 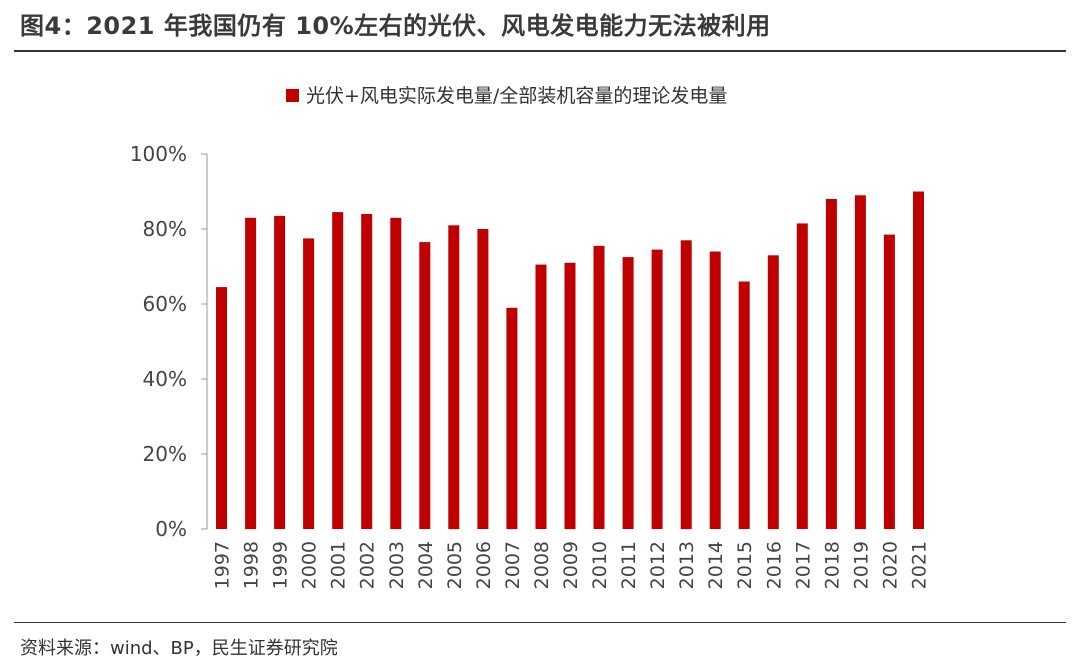 I want to click on x-tick-label: 2015, so click(x=745, y=565).